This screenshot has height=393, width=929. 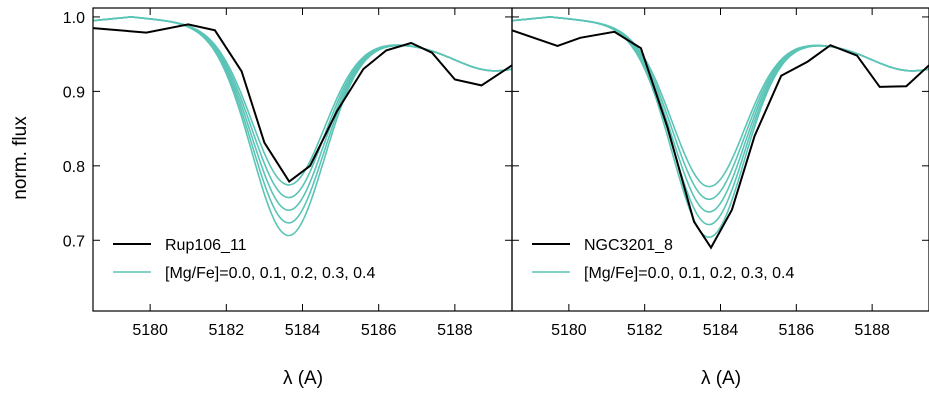 What do you see at coordinates (206, 245) in the screenshot?
I see `legend-label: Rup106_11` at bounding box center [206, 245].